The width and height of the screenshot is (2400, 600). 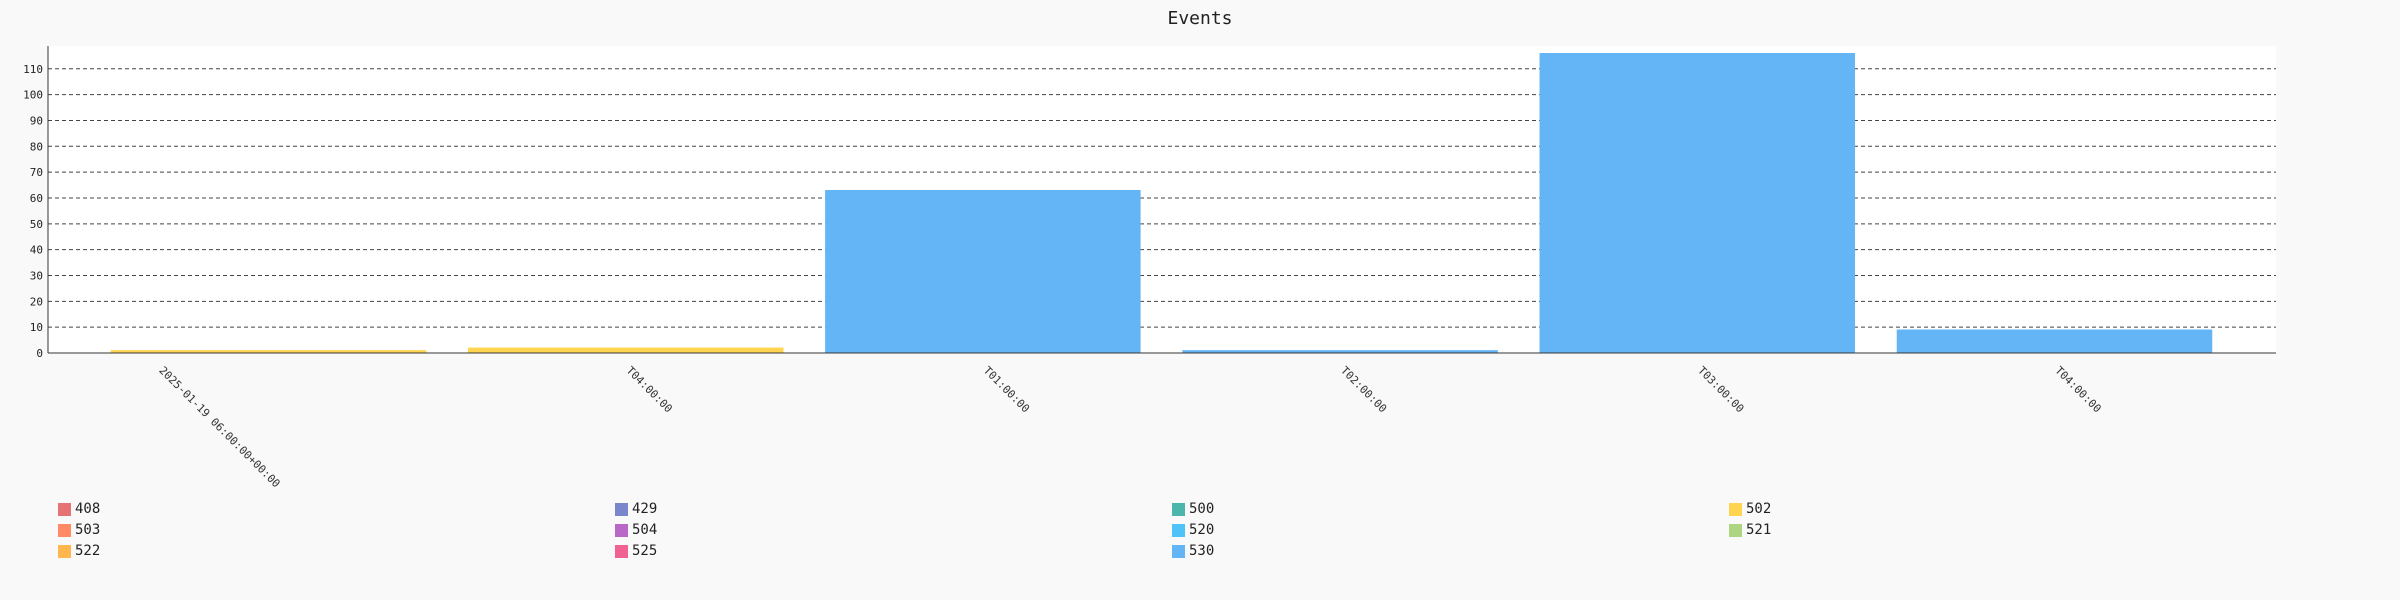 What do you see at coordinates (33, 211) in the screenshot?
I see `y-tick-labels: 0 10 20 30 40 50 60 70 80 90 100 110` at bounding box center [33, 211].